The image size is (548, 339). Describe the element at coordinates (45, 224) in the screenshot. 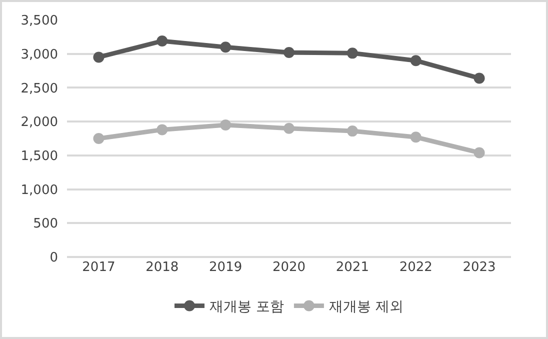

I see `y-tick-label: 500` at that location.